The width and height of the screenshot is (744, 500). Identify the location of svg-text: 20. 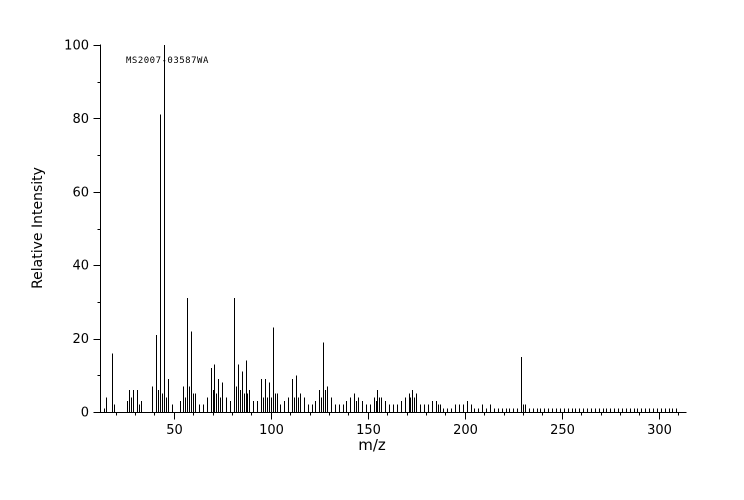
(80, 339).